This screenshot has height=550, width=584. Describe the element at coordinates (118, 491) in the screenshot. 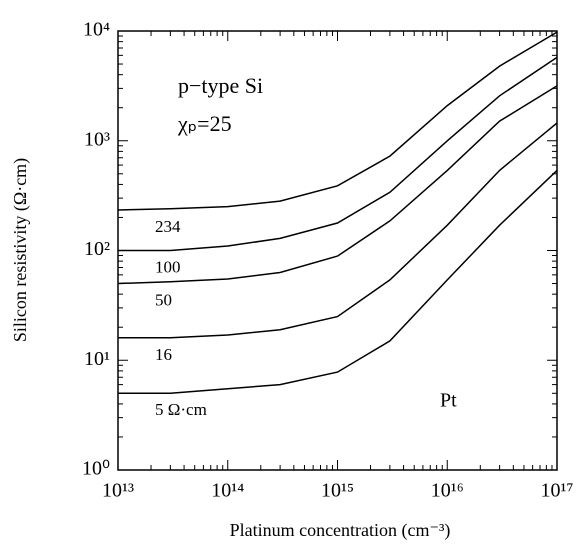

I see `x-tick-label: 10¹³` at that location.